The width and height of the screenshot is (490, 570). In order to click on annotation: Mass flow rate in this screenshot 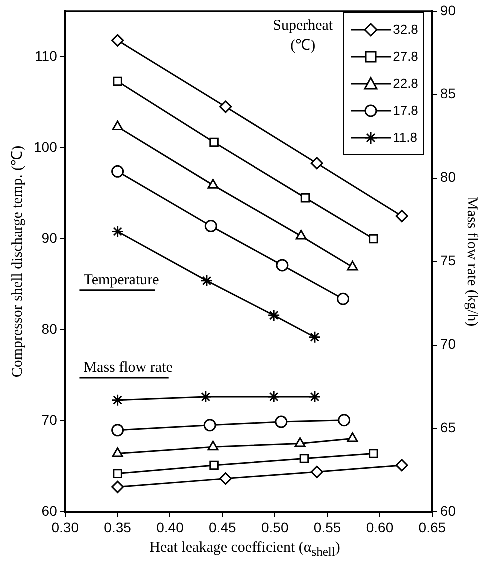, I will do `click(129, 368)`.